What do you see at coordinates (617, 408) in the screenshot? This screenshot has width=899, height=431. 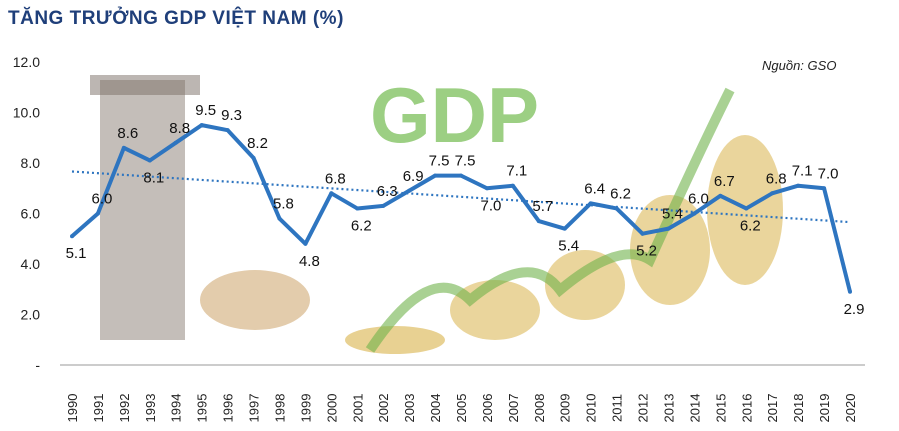 I see `x-tick-label: 2011` at bounding box center [617, 408].